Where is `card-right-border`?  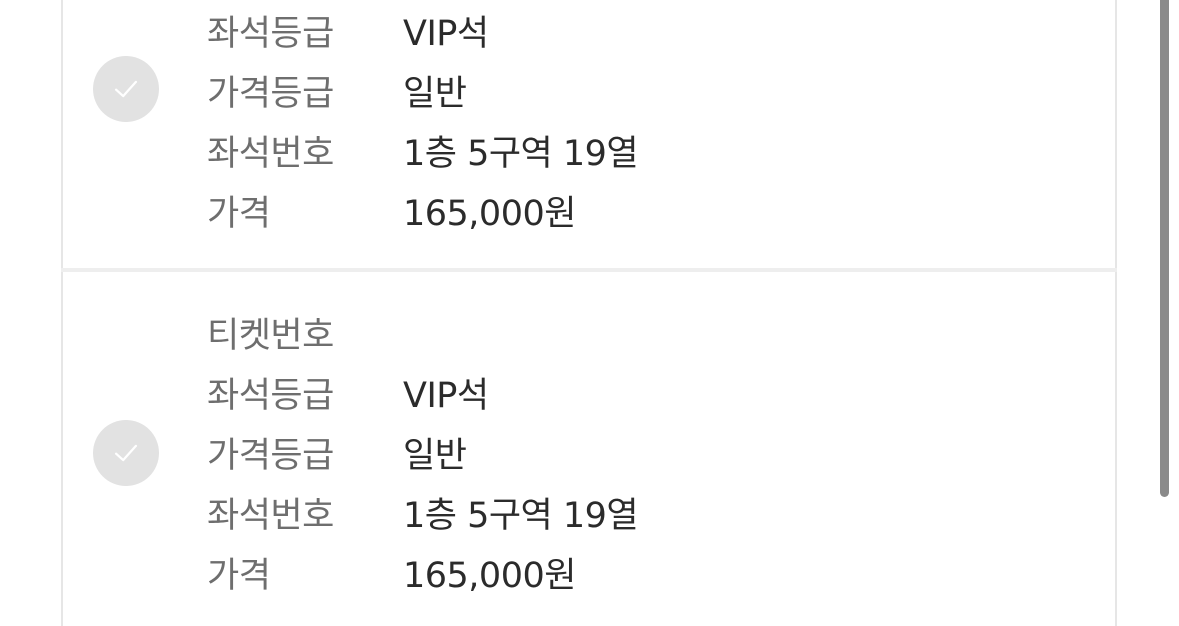 card-right-border is located at coordinates (1116, 313).